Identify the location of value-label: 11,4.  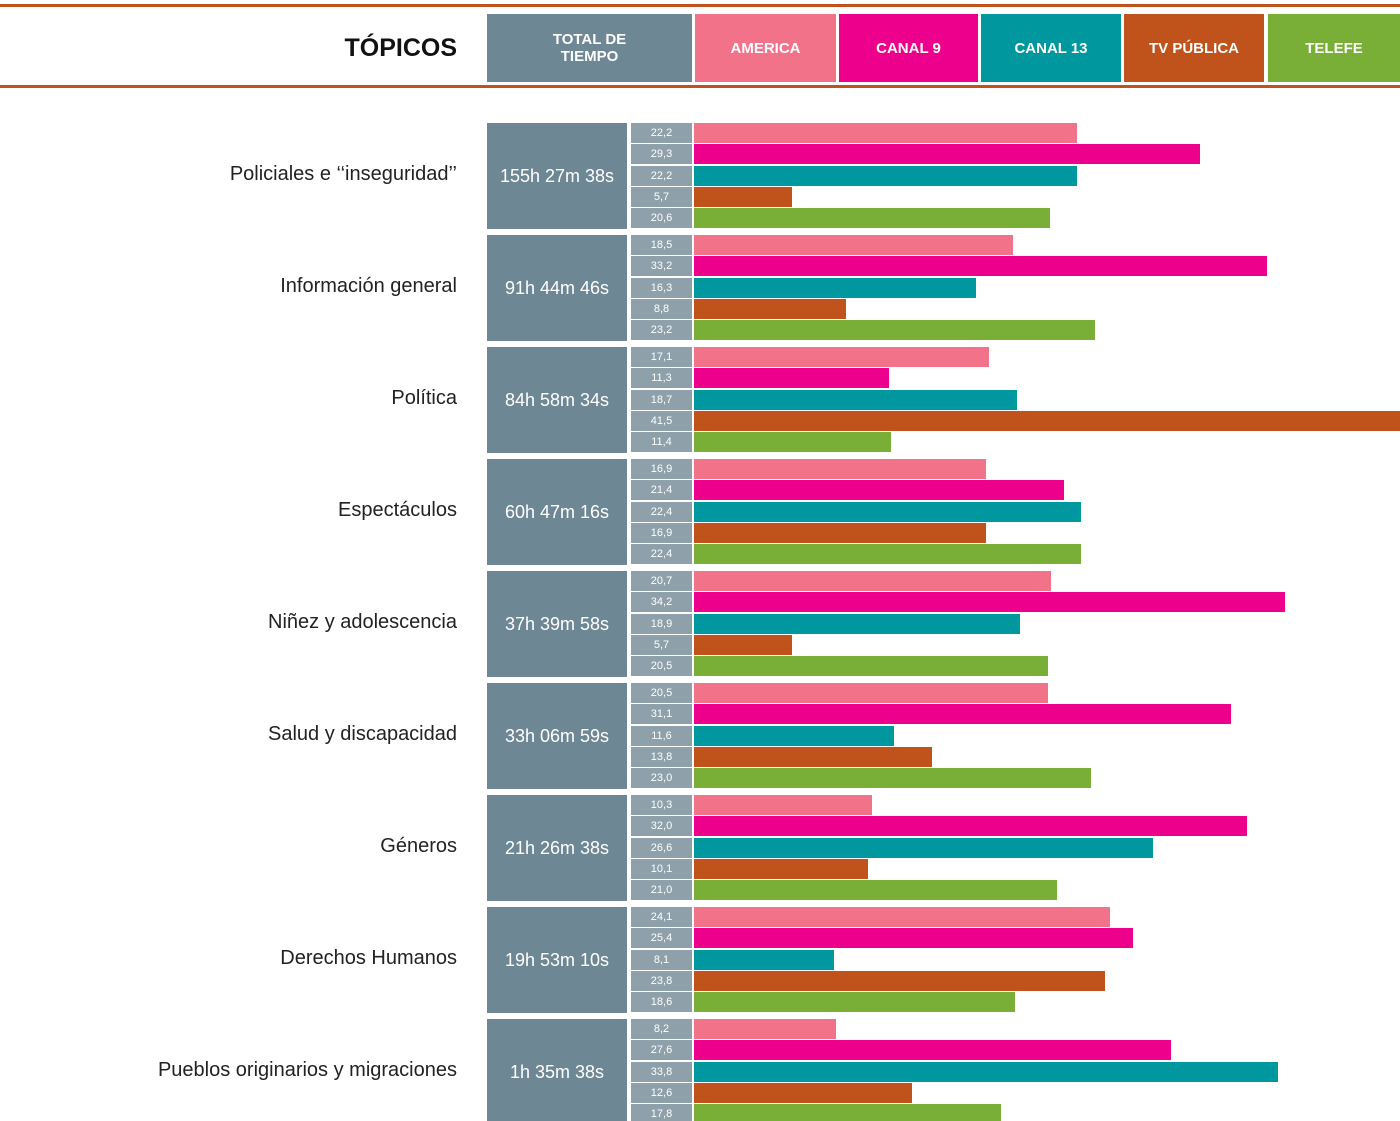
(661, 442).